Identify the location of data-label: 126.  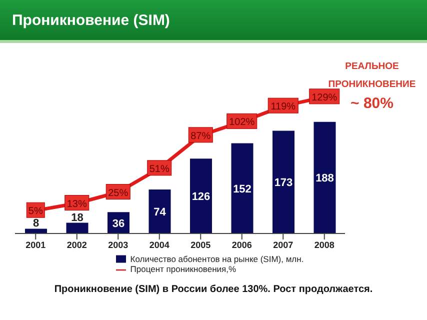
(201, 197).